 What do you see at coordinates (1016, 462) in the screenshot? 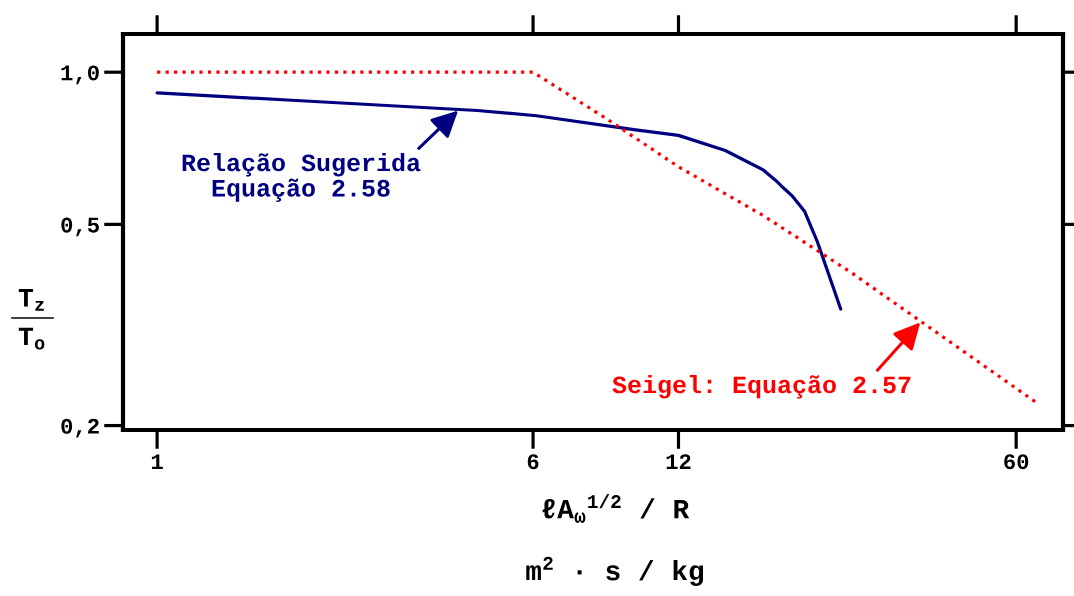
I see `x-tick-label: 60` at bounding box center [1016, 462].